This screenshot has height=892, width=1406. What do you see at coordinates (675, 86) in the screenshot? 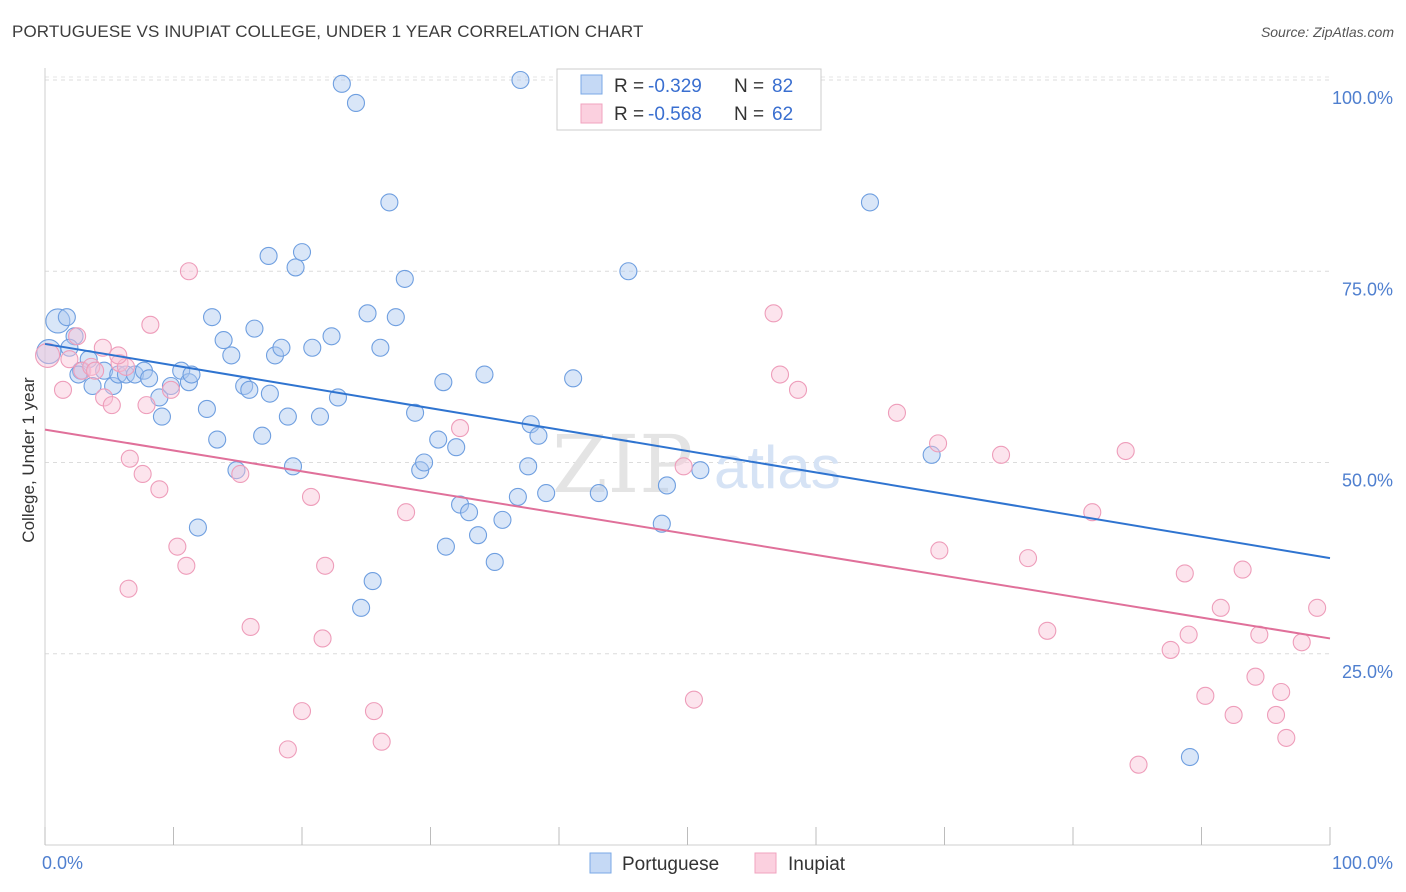
I see `legend-r-value: -0.329` at bounding box center [675, 86].